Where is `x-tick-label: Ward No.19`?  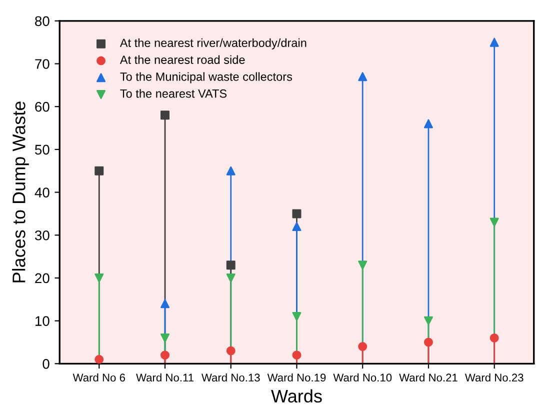
x-tick-label: Ward No.19 is located at coordinates (296, 377).